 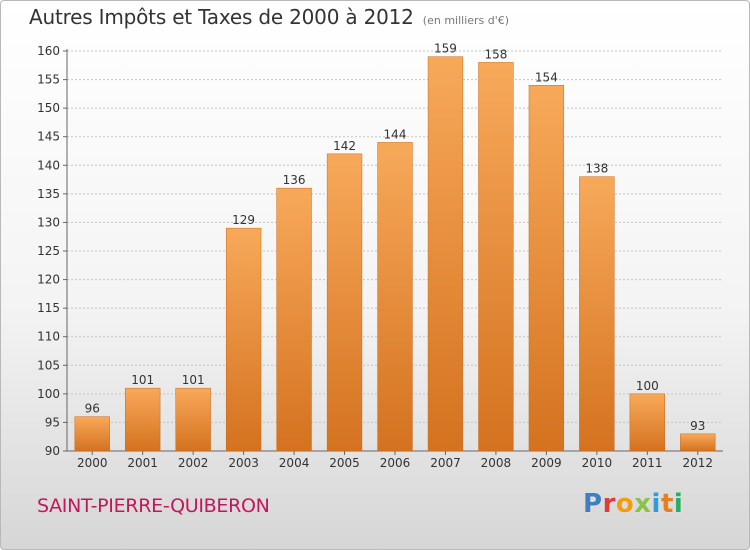 What do you see at coordinates (546, 463) in the screenshot?
I see `x-tick-label-2009: 2009` at bounding box center [546, 463].